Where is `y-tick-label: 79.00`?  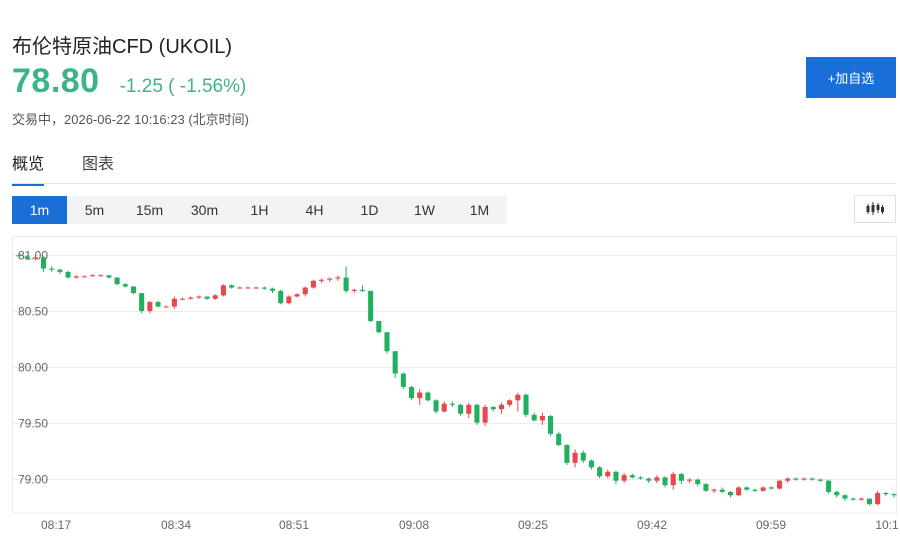
y-tick-label: 79.00 is located at coordinates (33, 480).